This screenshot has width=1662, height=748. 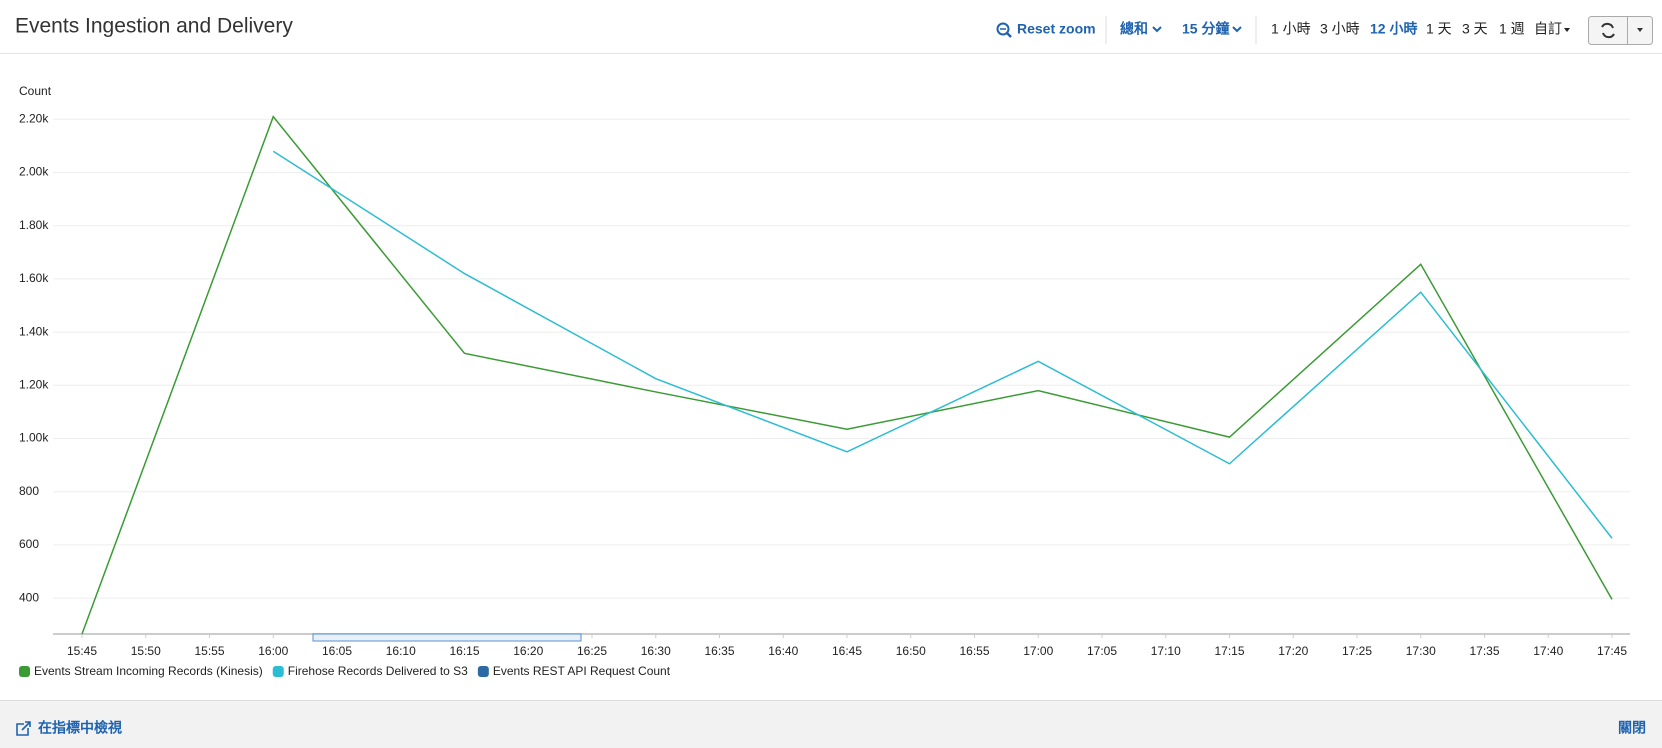 I want to click on y-tick-label: 400, so click(x=29, y=597).